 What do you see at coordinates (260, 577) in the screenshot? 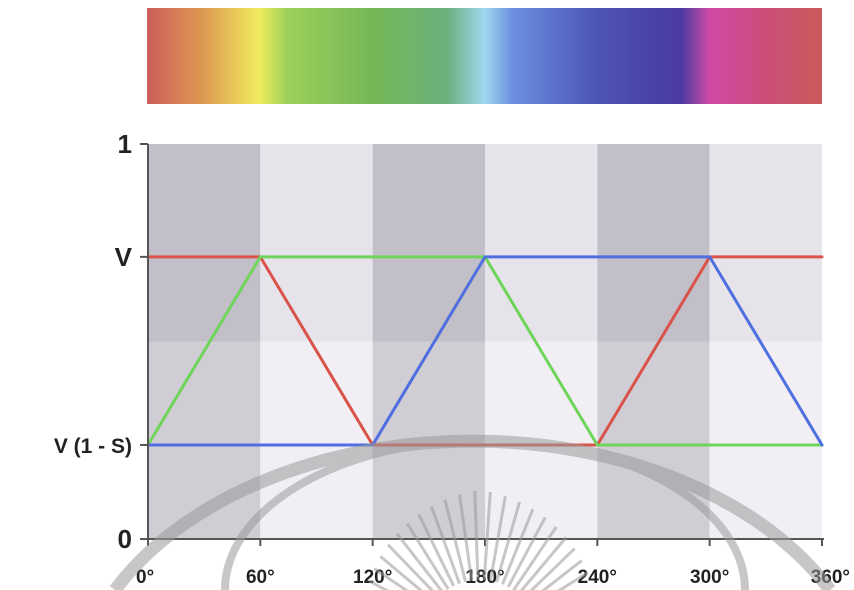
I see `x-tick-label: 60°` at bounding box center [260, 577].